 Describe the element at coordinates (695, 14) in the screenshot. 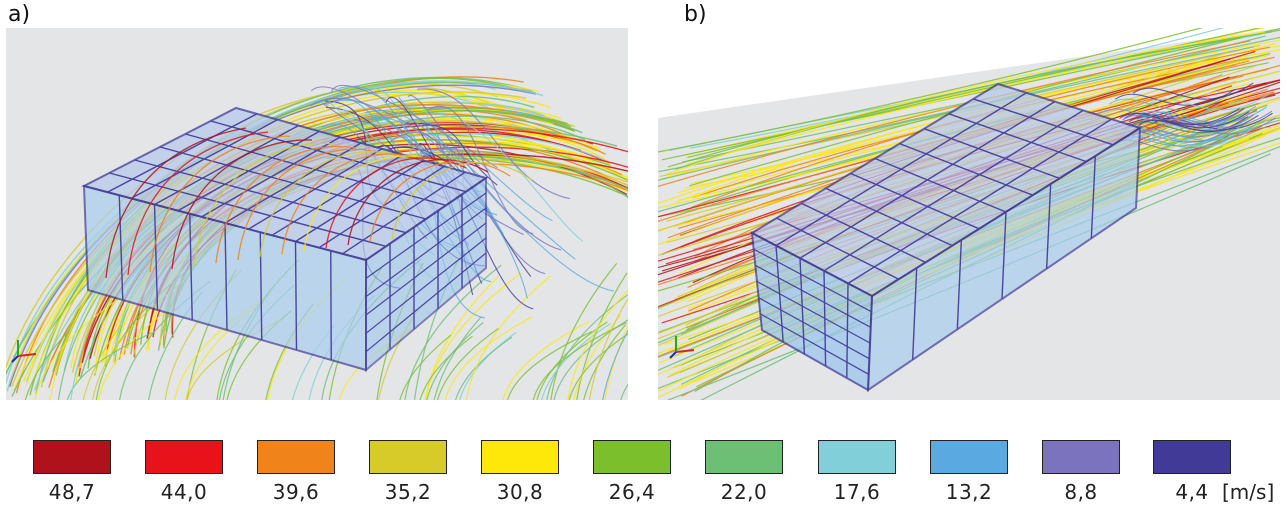

I see `panel-b-label: b)` at that location.